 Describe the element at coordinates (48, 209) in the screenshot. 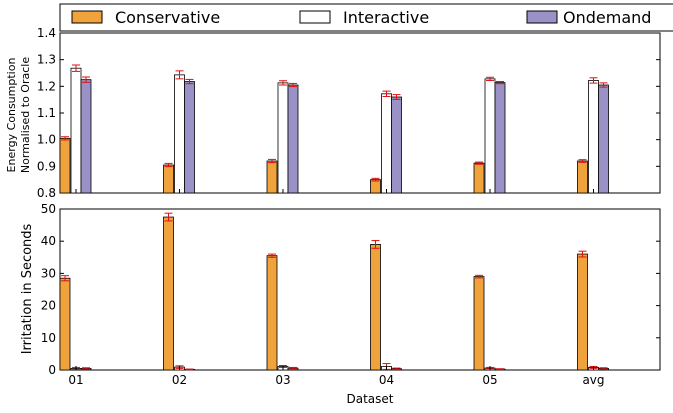

I see `irritation-ytick-label: 50` at that location.